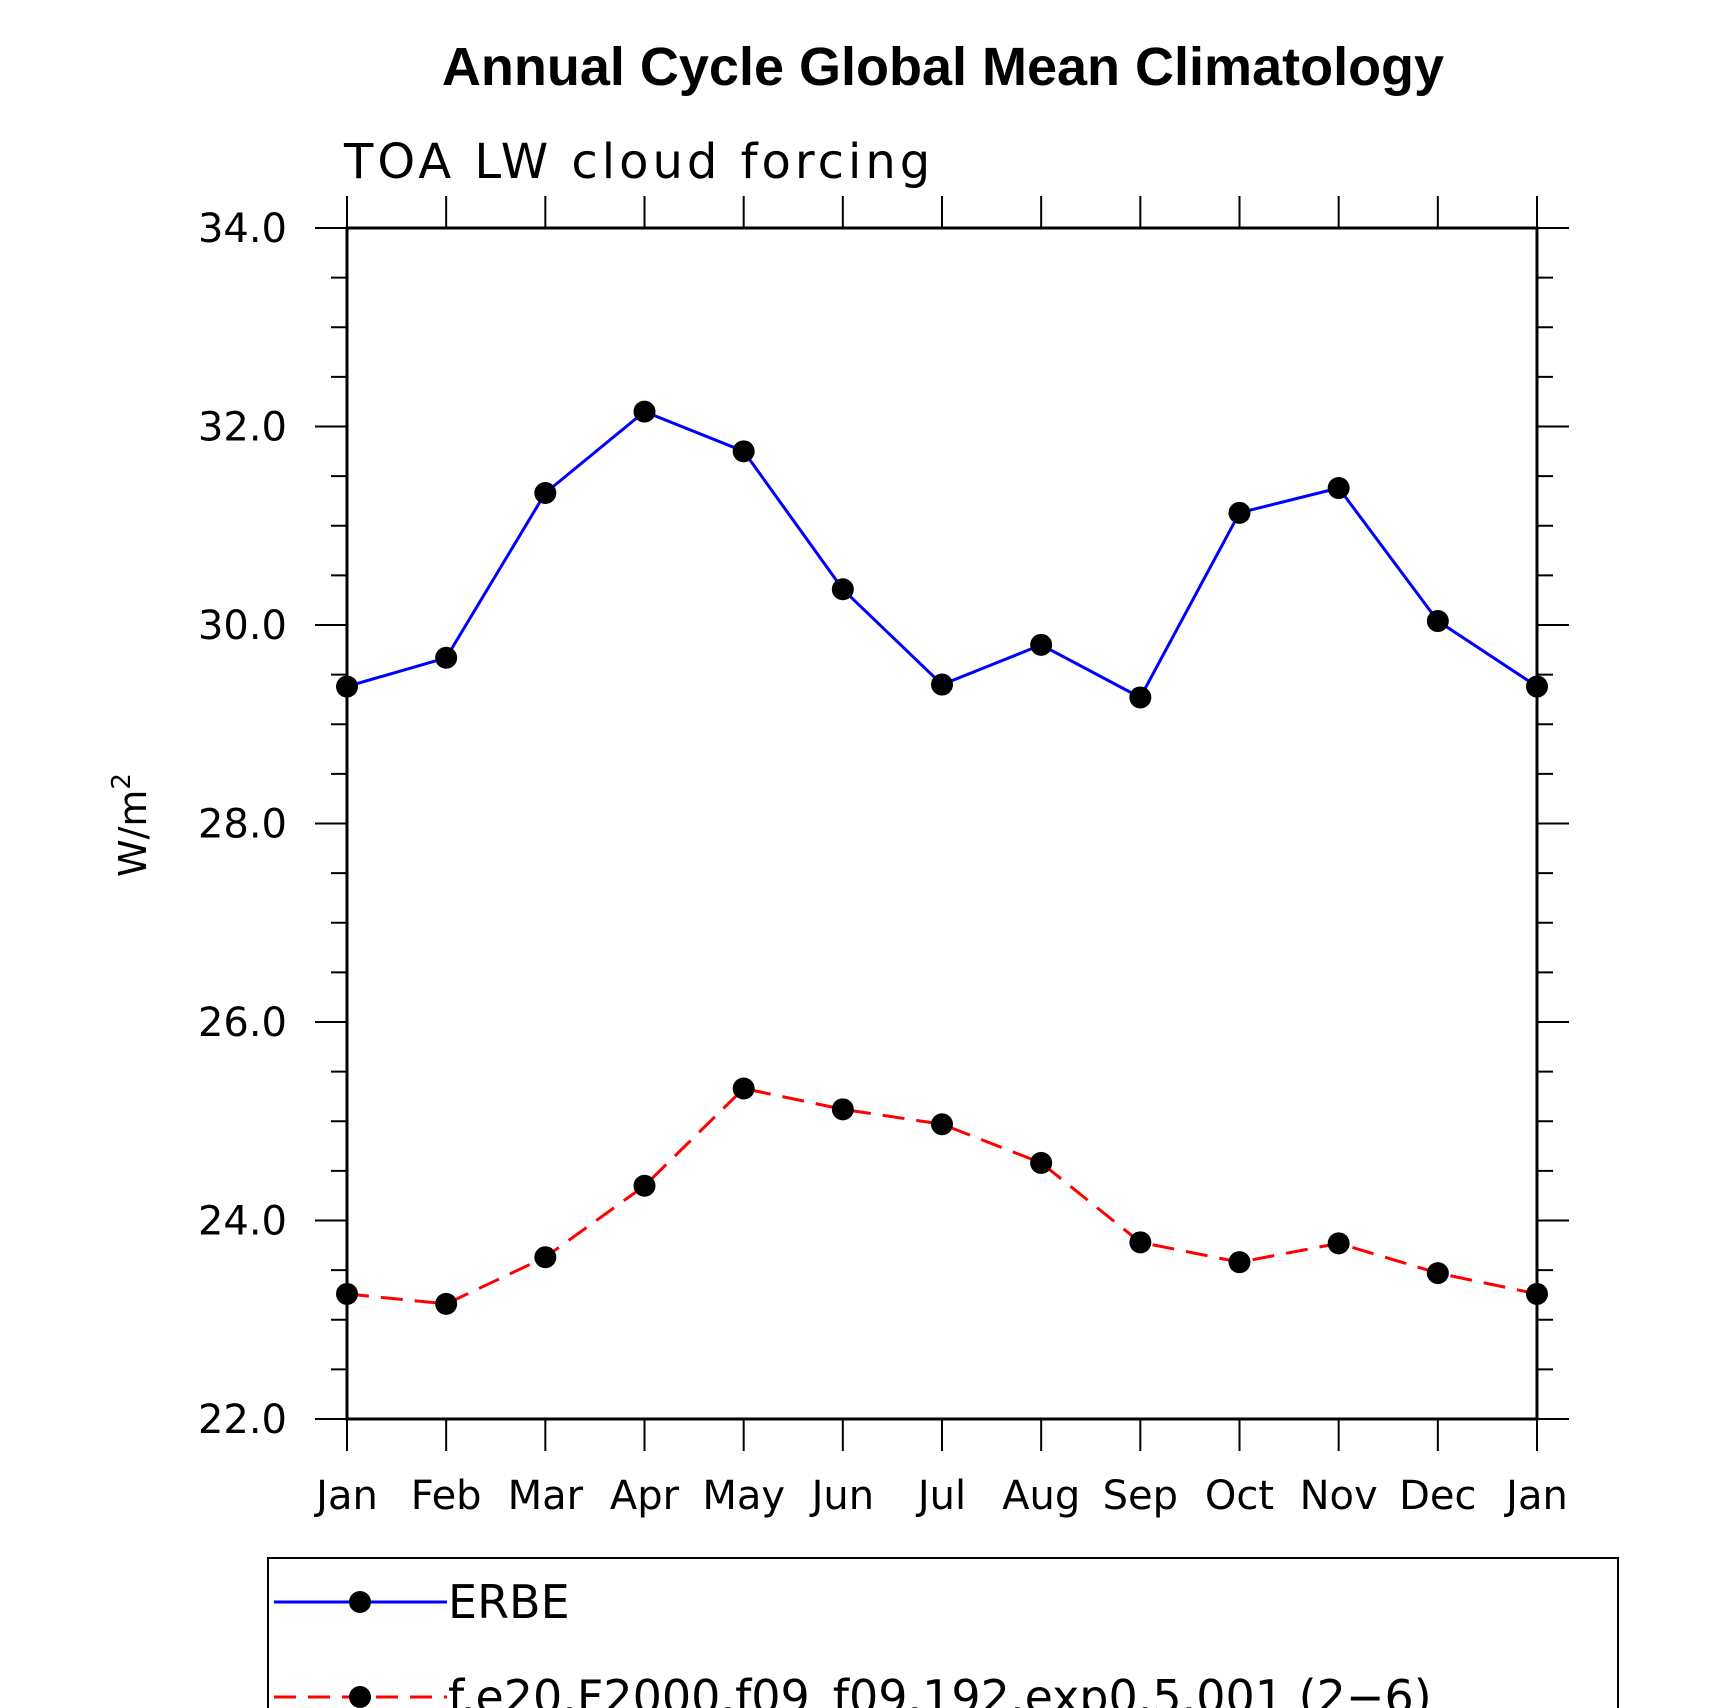  I want to click on y-tick-label: 32.0, so click(242, 428).